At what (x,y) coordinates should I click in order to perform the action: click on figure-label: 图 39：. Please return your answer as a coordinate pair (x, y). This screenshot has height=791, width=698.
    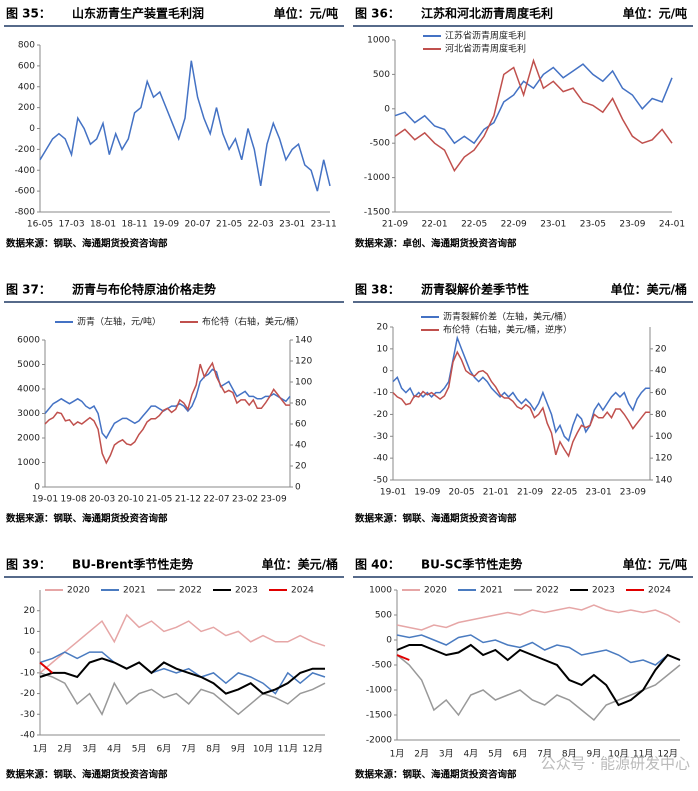
    Looking at the image, I should click on (28, 565).